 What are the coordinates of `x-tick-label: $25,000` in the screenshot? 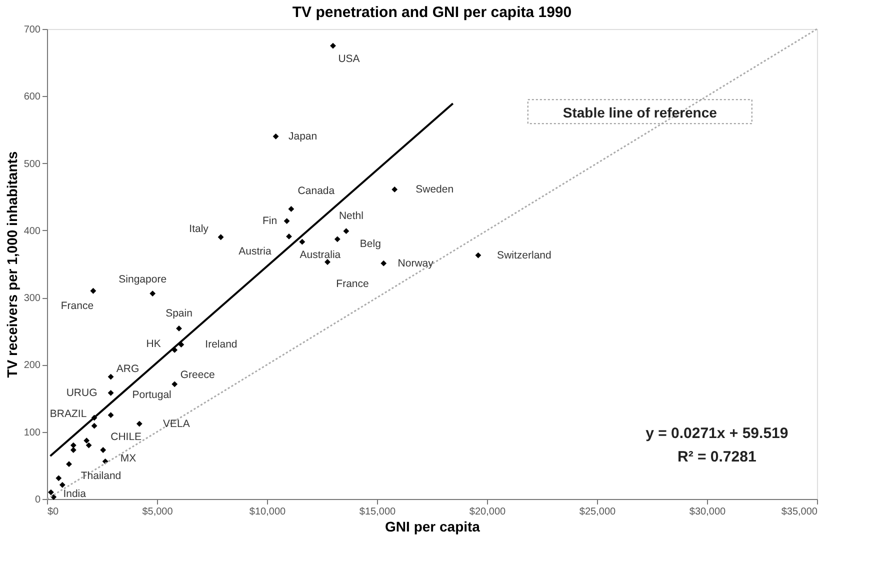 It's located at (597, 512).